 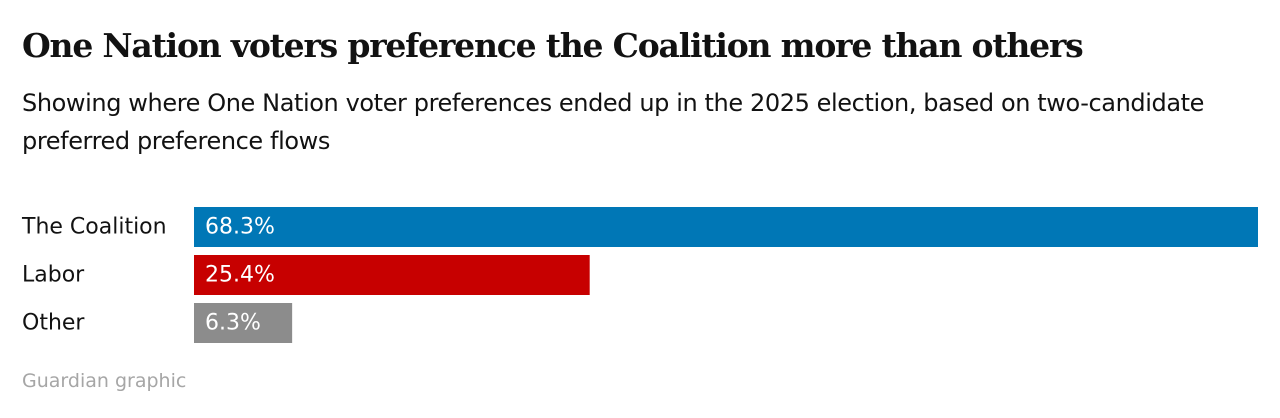 What do you see at coordinates (240, 275) in the screenshot?
I see `bar-value-label: 25.4%` at bounding box center [240, 275].